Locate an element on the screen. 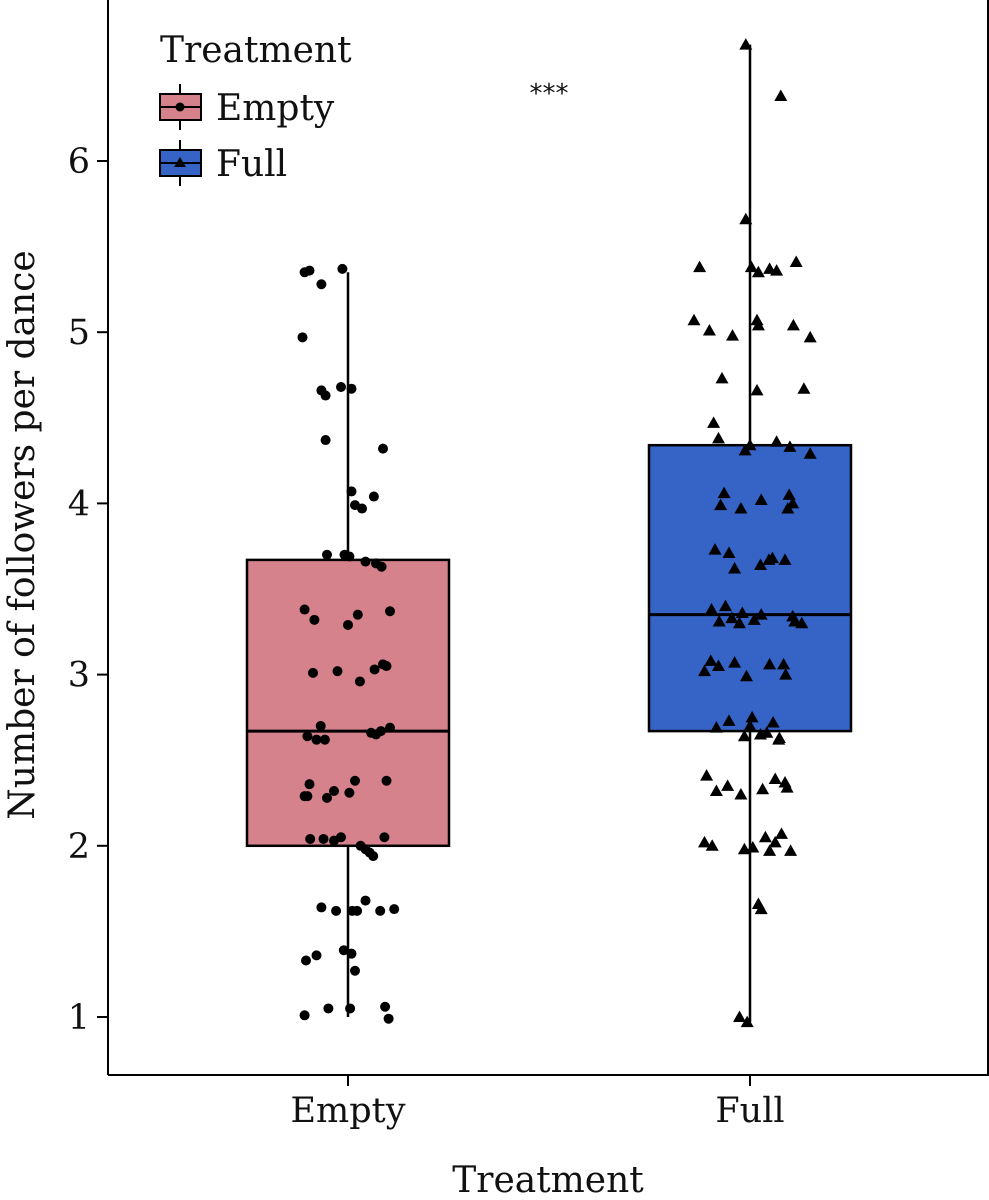  box-group-empty is located at coordinates (348, 643).